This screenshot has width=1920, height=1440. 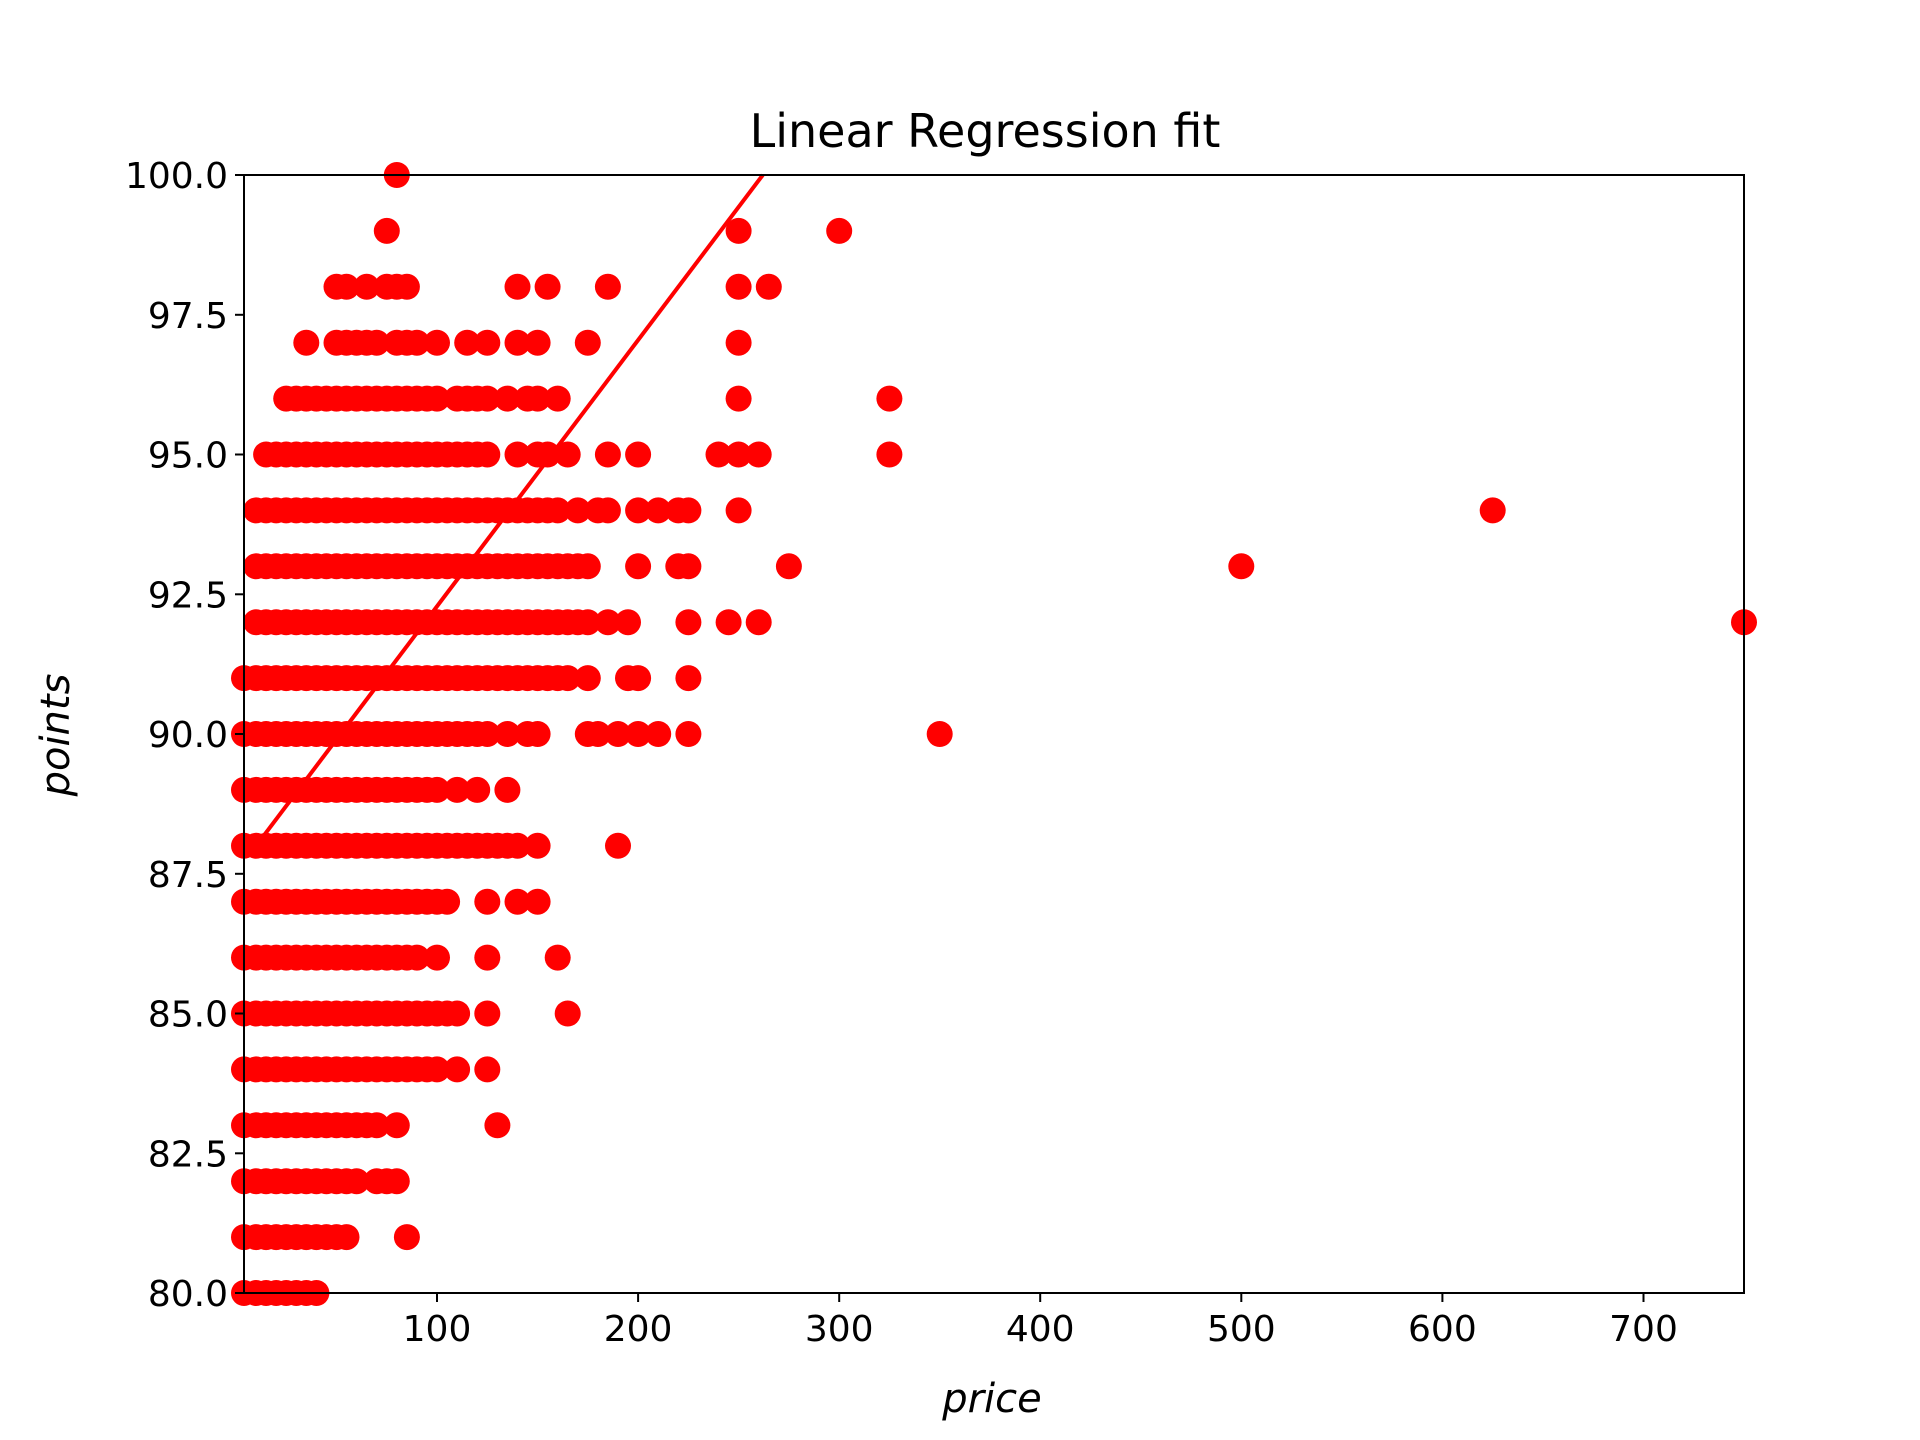 What do you see at coordinates (188, 595) in the screenshot?
I see `y-tick-label: 92.5` at bounding box center [188, 595].